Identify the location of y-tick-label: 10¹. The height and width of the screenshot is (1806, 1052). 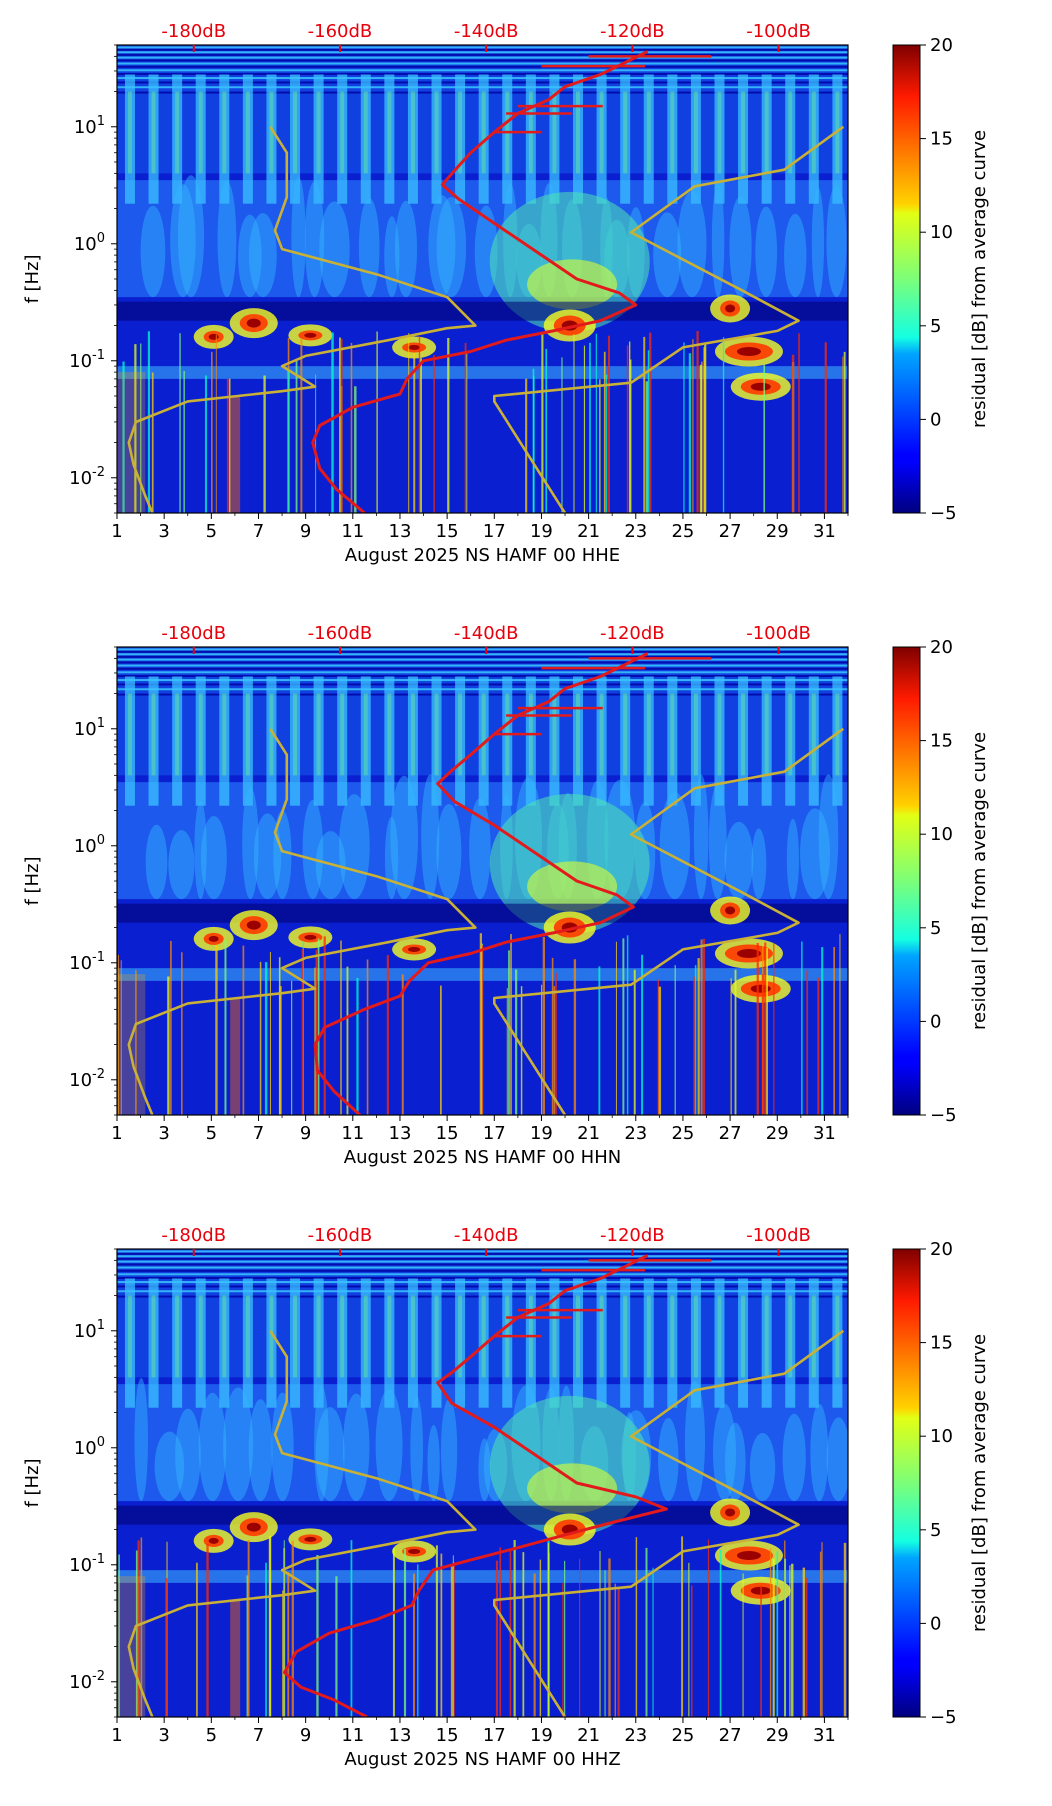
(89, 1330).